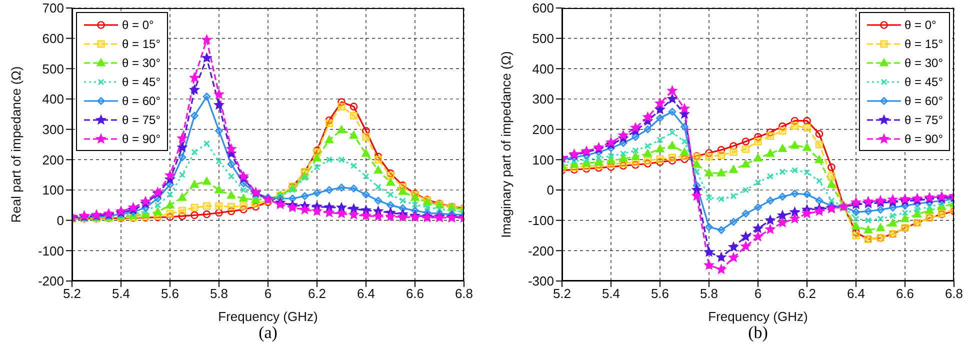 Image resolution: width=970 pixels, height=356 pixels. Describe the element at coordinates (268, 333) in the screenshot. I see `text: (a)` at that location.